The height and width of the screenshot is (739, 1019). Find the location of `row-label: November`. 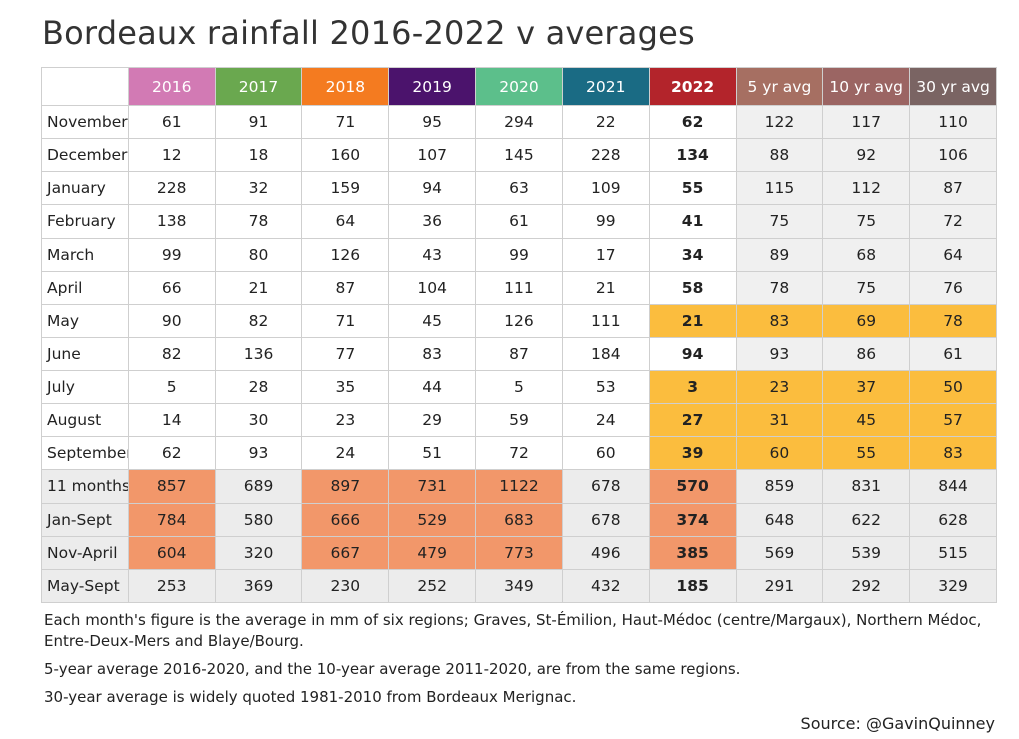

row-label: November is located at coordinates (85, 122).